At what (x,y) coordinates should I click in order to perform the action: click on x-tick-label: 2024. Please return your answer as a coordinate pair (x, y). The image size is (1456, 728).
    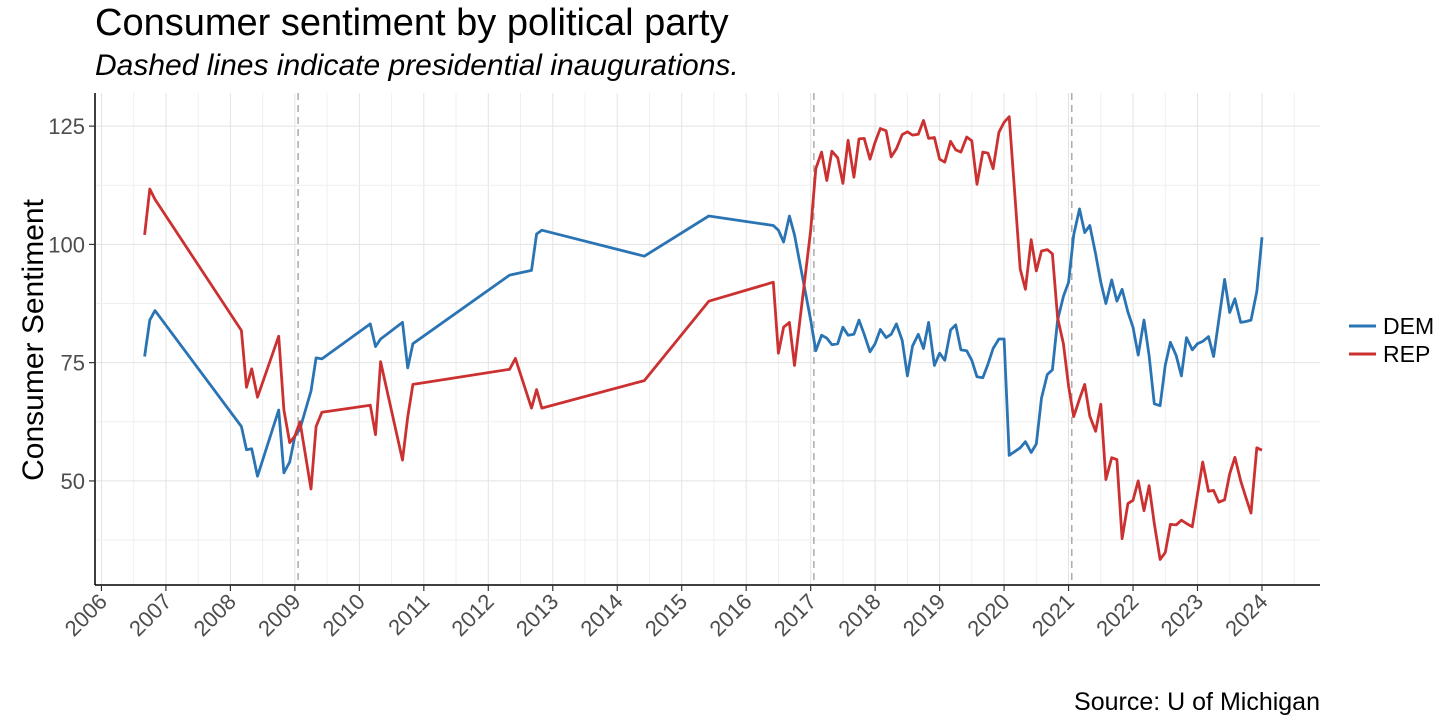
    Looking at the image, I should click on (1246, 615).